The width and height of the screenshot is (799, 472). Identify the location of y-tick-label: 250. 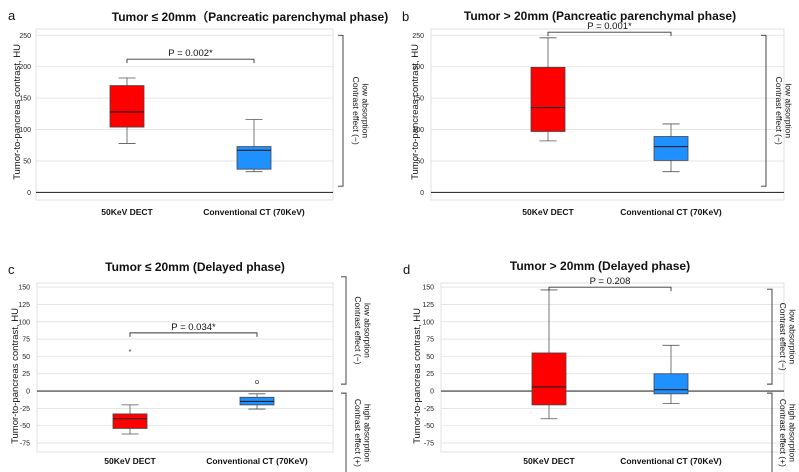
(25, 36).